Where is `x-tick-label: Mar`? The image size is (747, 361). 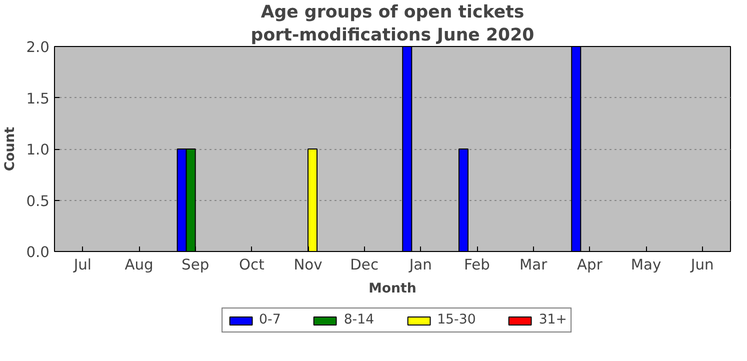
x-tick-label: Mar is located at coordinates (534, 265).